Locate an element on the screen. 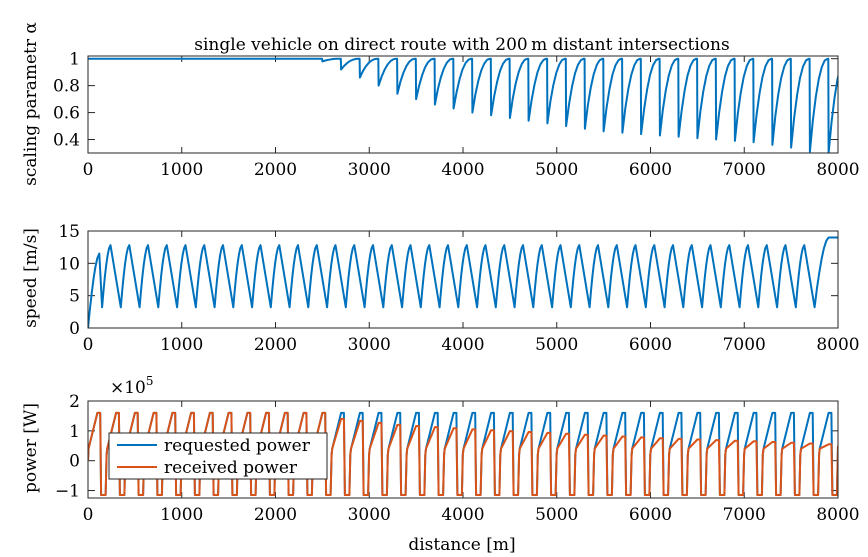 The image size is (868, 557). speed-x-tick-label: 2000 is located at coordinates (275, 345).